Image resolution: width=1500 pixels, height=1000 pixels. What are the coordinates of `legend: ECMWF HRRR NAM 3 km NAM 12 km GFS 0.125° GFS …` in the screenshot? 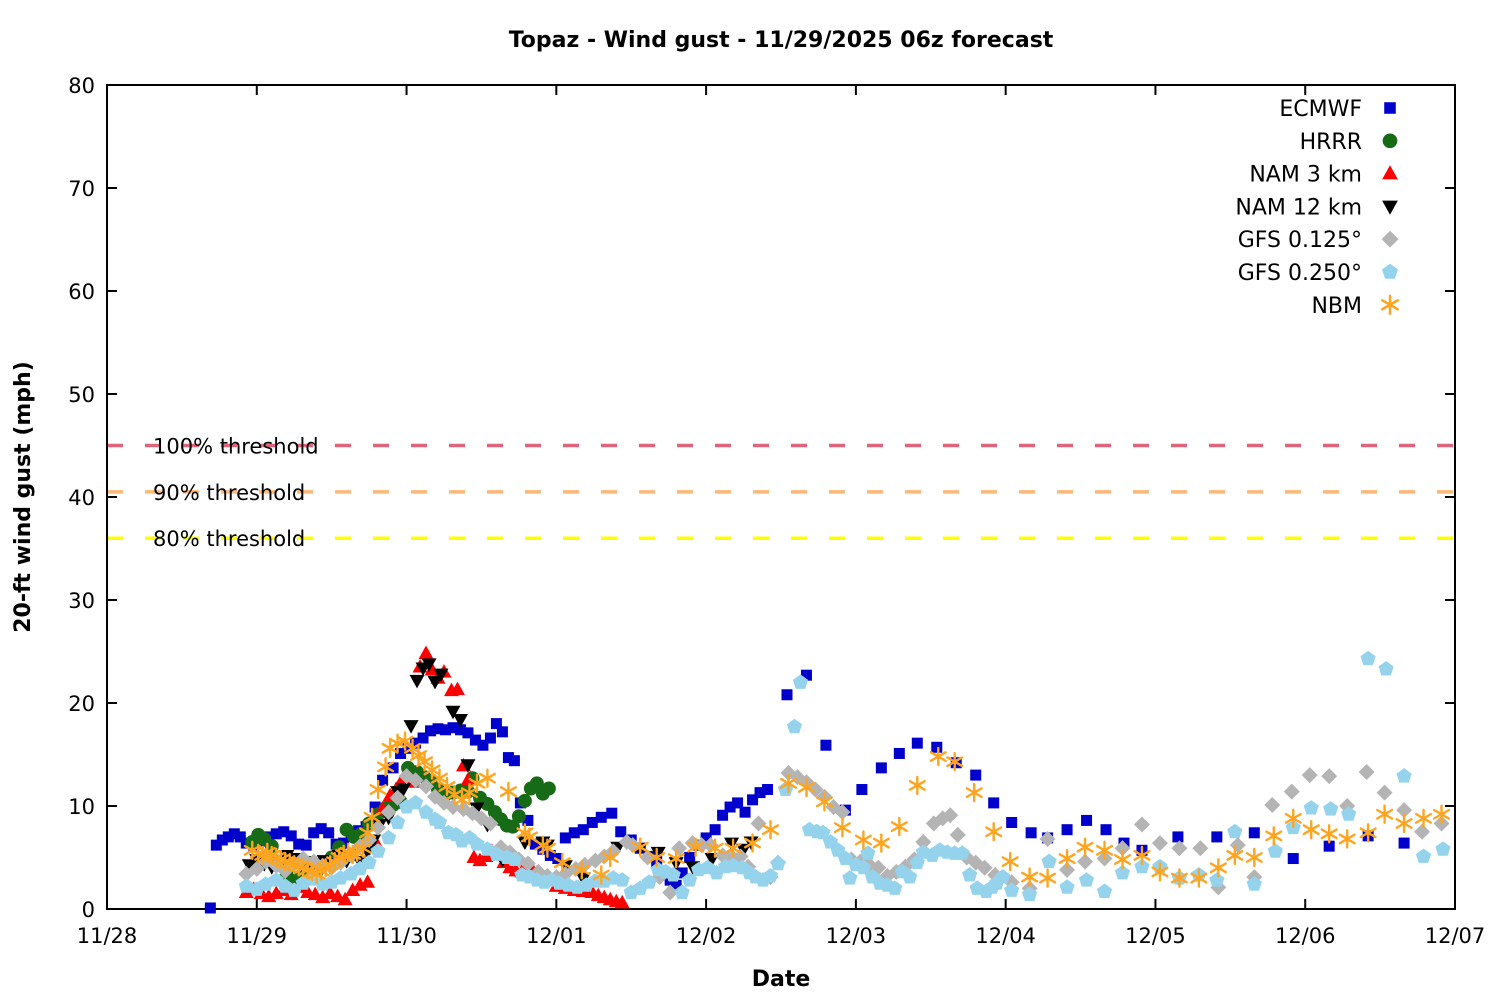 It's located at (1317, 208).